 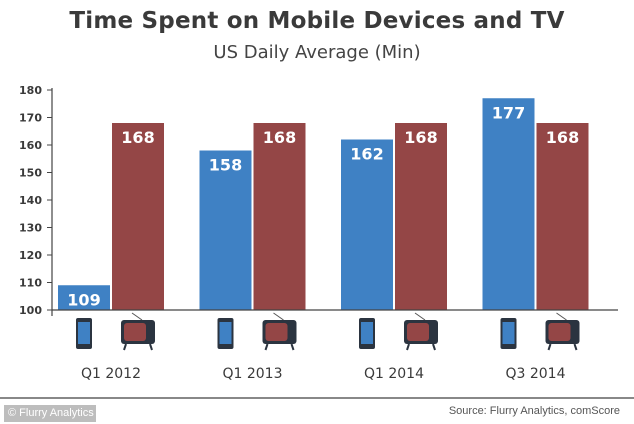 What do you see at coordinates (534, 411) in the screenshot?
I see `source-note: Source: Flurry Analytics, comScore` at bounding box center [534, 411].